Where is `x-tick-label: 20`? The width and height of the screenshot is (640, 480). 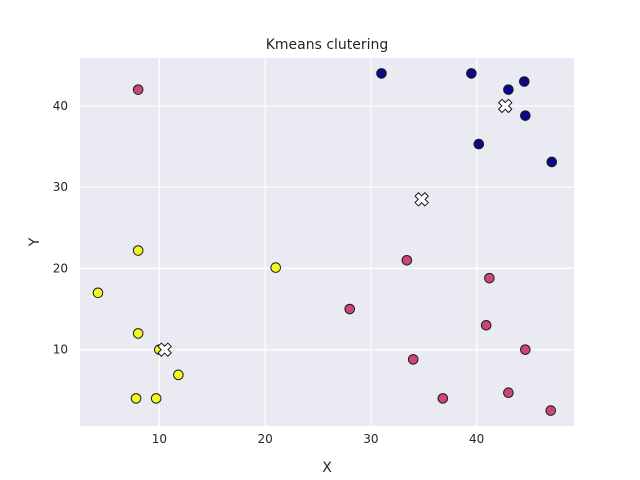
x-tick-label: 20 is located at coordinates (264, 439).